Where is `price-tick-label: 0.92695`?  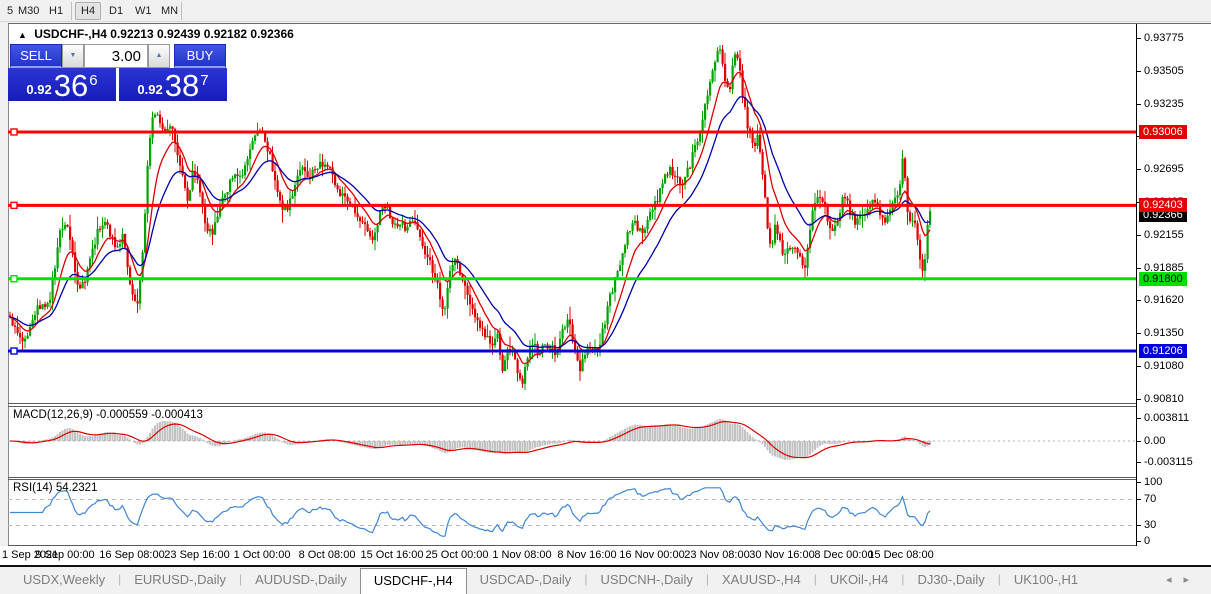 price-tick-label: 0.92695 is located at coordinates (1160, 169).